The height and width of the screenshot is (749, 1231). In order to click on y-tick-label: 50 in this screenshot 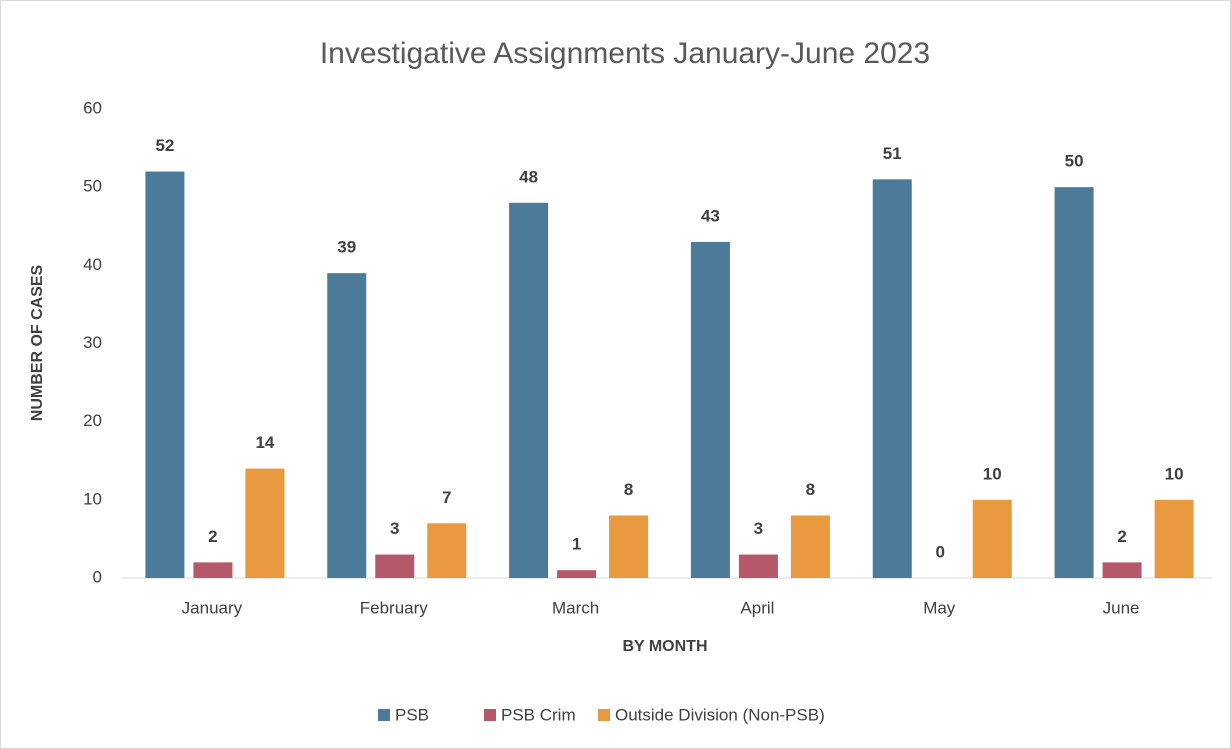, I will do `click(92, 186)`.